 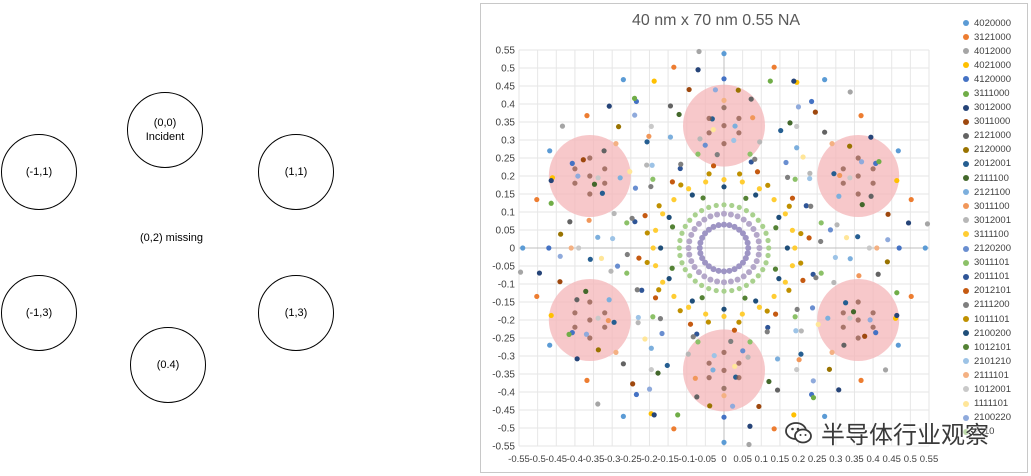 What do you see at coordinates (991, 178) in the screenshot?
I see `legend-label: 2111100` at bounding box center [991, 178].